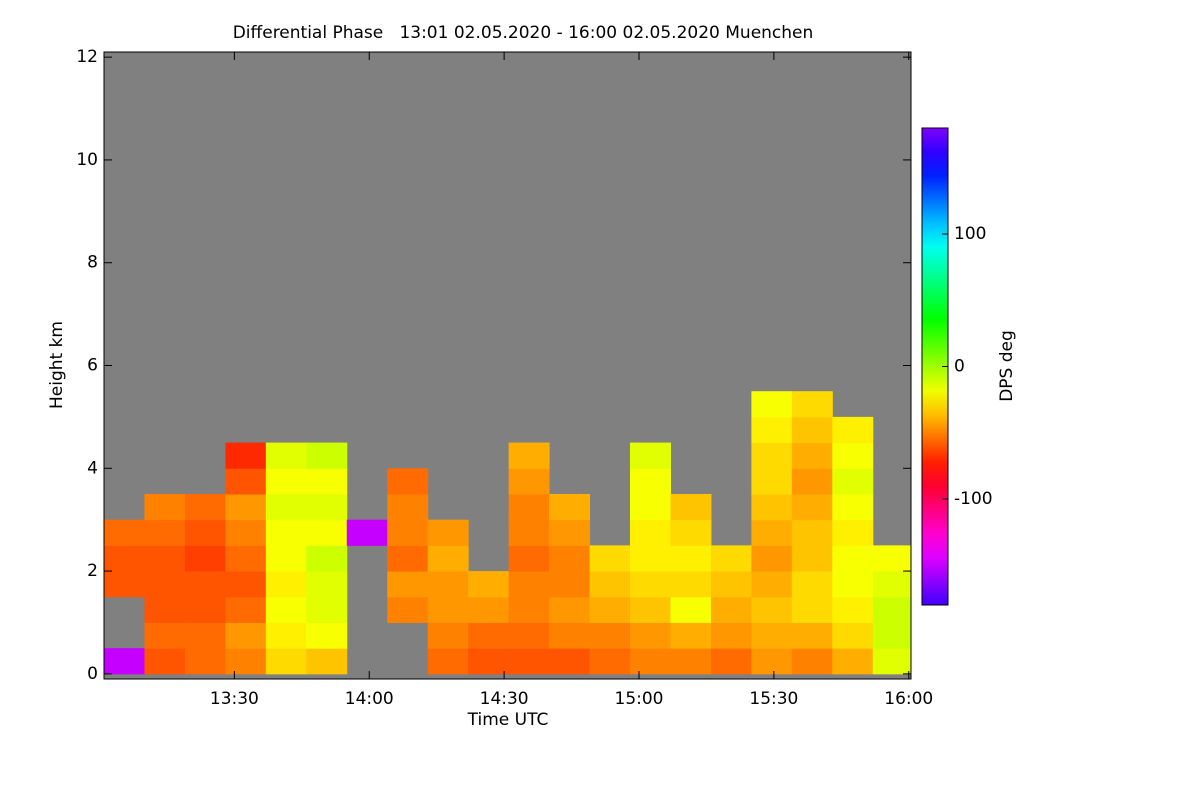 The height and width of the screenshot is (800, 1200). I want to click on x-tick-label: 15:30, so click(773, 699).